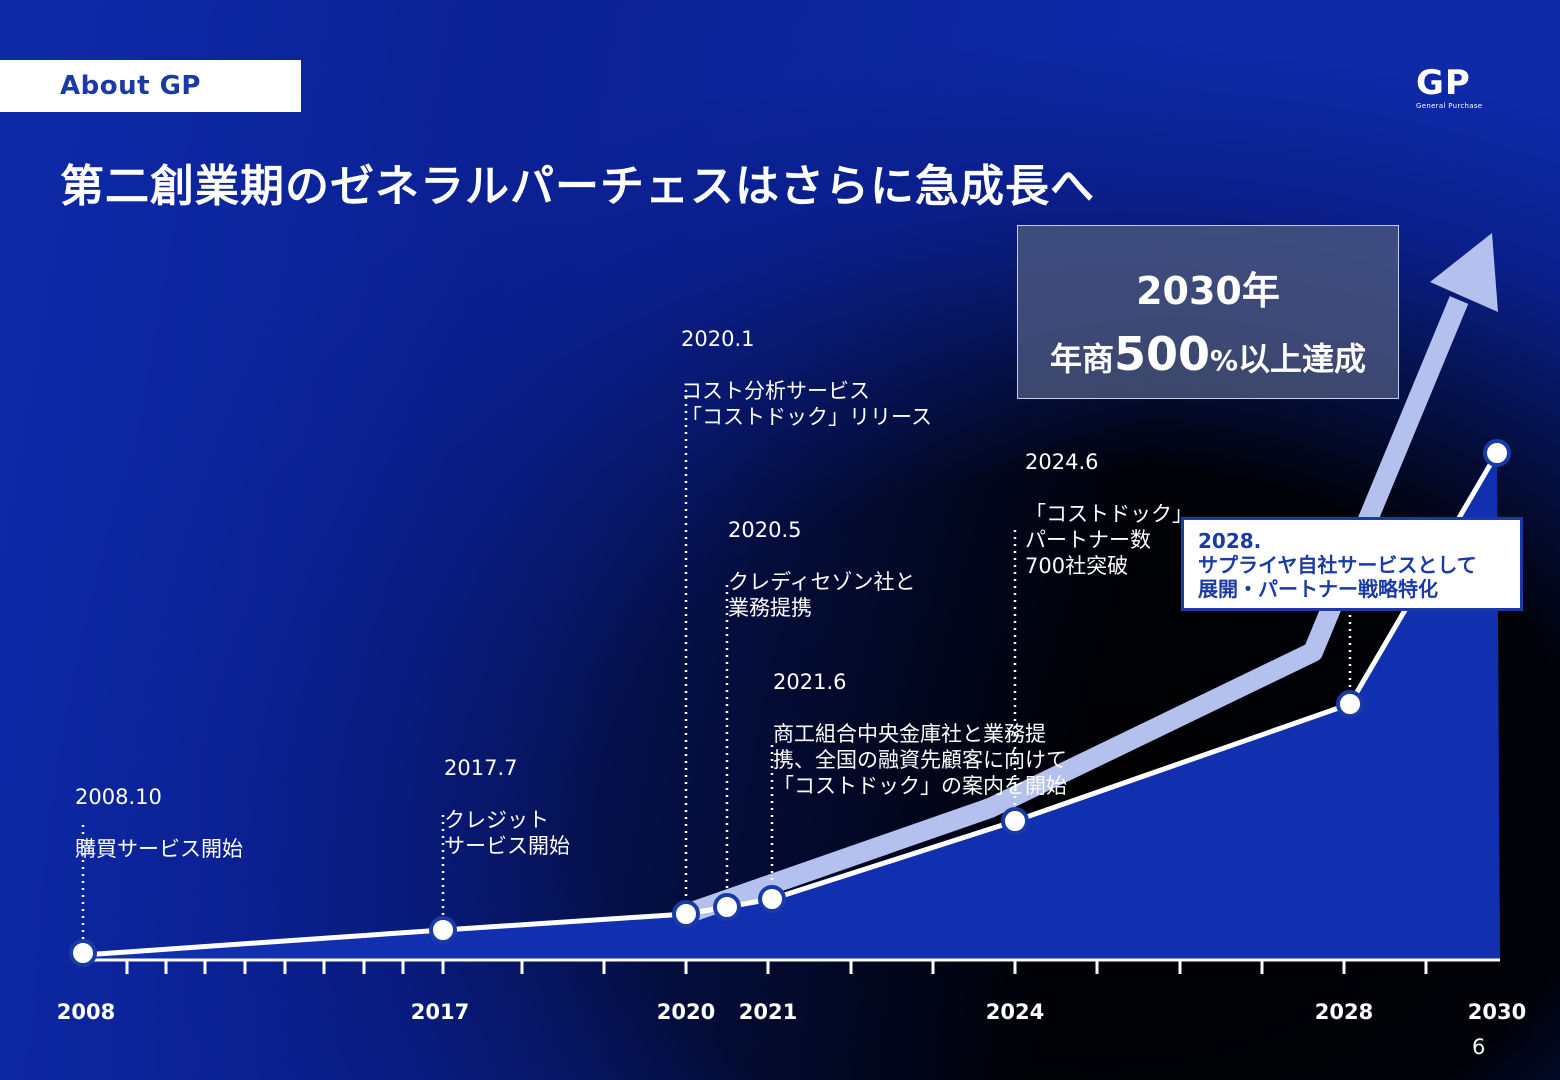  What do you see at coordinates (1081, 359) in the screenshot?
I see `goal-prefix: 年商` at bounding box center [1081, 359].